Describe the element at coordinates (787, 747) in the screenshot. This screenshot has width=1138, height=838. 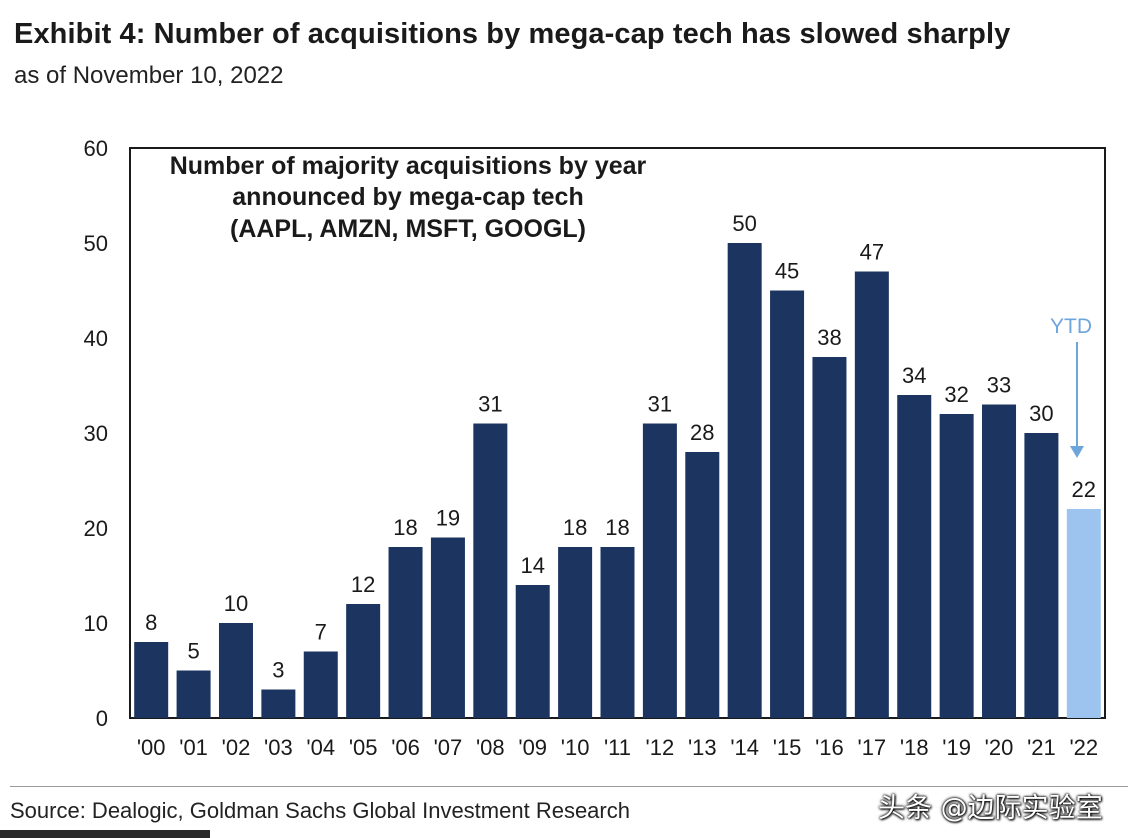
I see `x-tick-label: '15` at that location.